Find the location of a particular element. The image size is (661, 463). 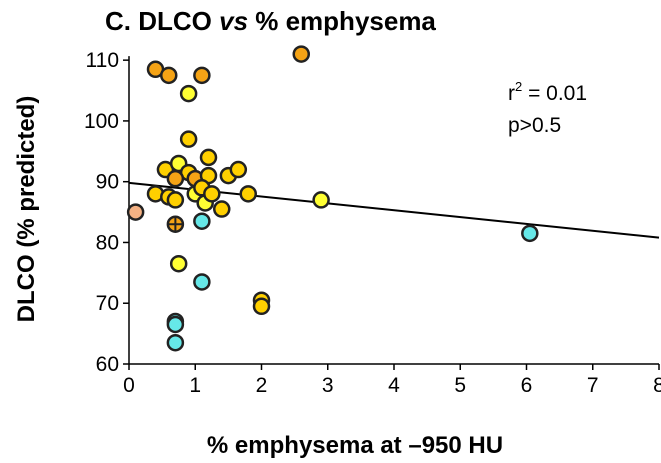

x-tick-label: 1 is located at coordinates (195, 385).